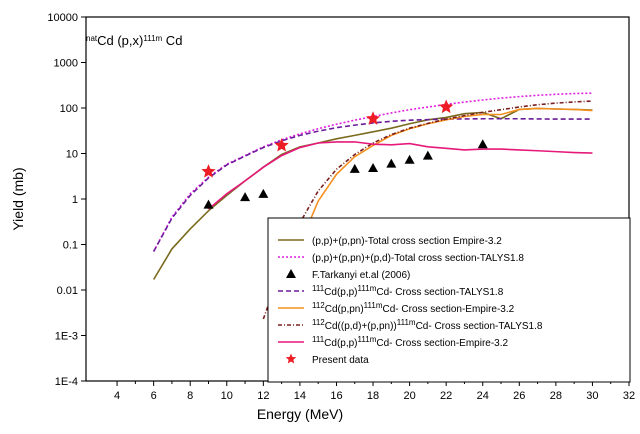  What do you see at coordinates (483, 396) in the screenshot?
I see `x-tick-label: 24` at bounding box center [483, 396].